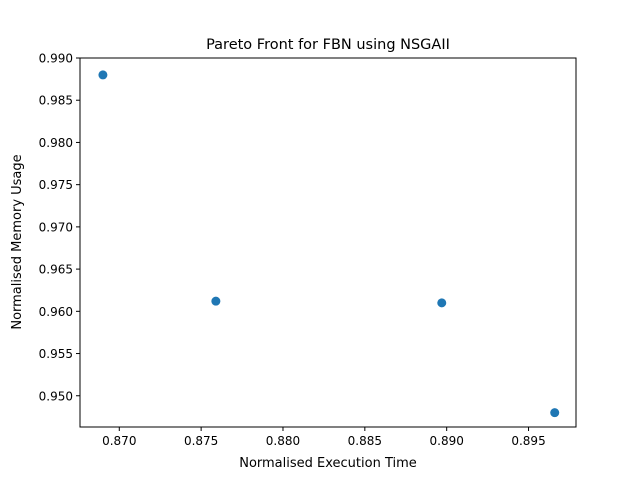 The image size is (640, 480). What do you see at coordinates (56, 59) in the screenshot?
I see `y-tick-label: 0.990` at bounding box center [56, 59].